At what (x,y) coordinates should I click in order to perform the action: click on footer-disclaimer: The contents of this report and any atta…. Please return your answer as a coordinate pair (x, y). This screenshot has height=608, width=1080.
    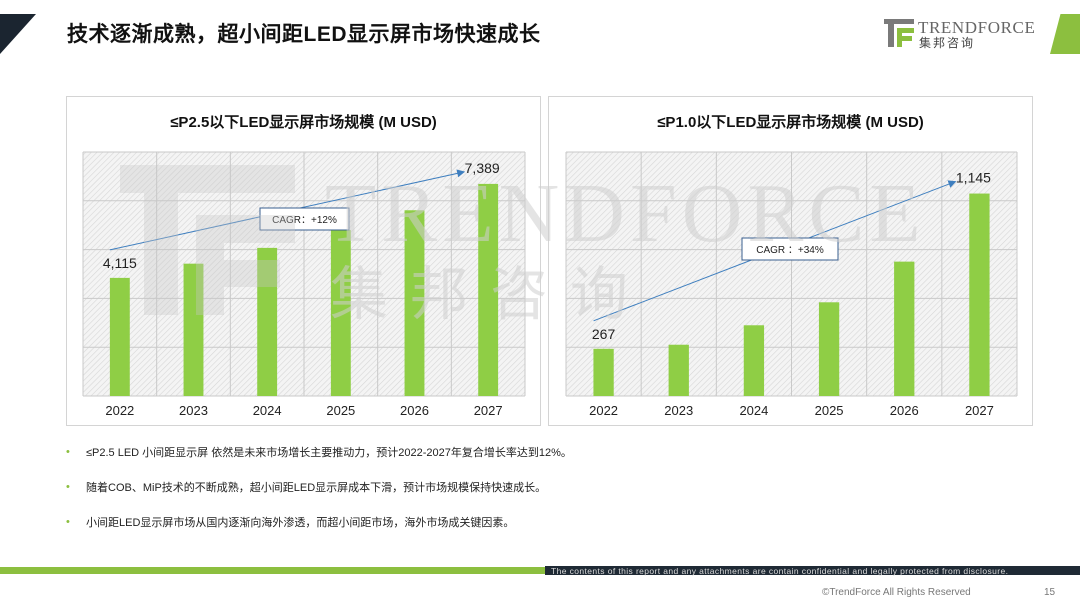
    Looking at the image, I should click on (780, 571).